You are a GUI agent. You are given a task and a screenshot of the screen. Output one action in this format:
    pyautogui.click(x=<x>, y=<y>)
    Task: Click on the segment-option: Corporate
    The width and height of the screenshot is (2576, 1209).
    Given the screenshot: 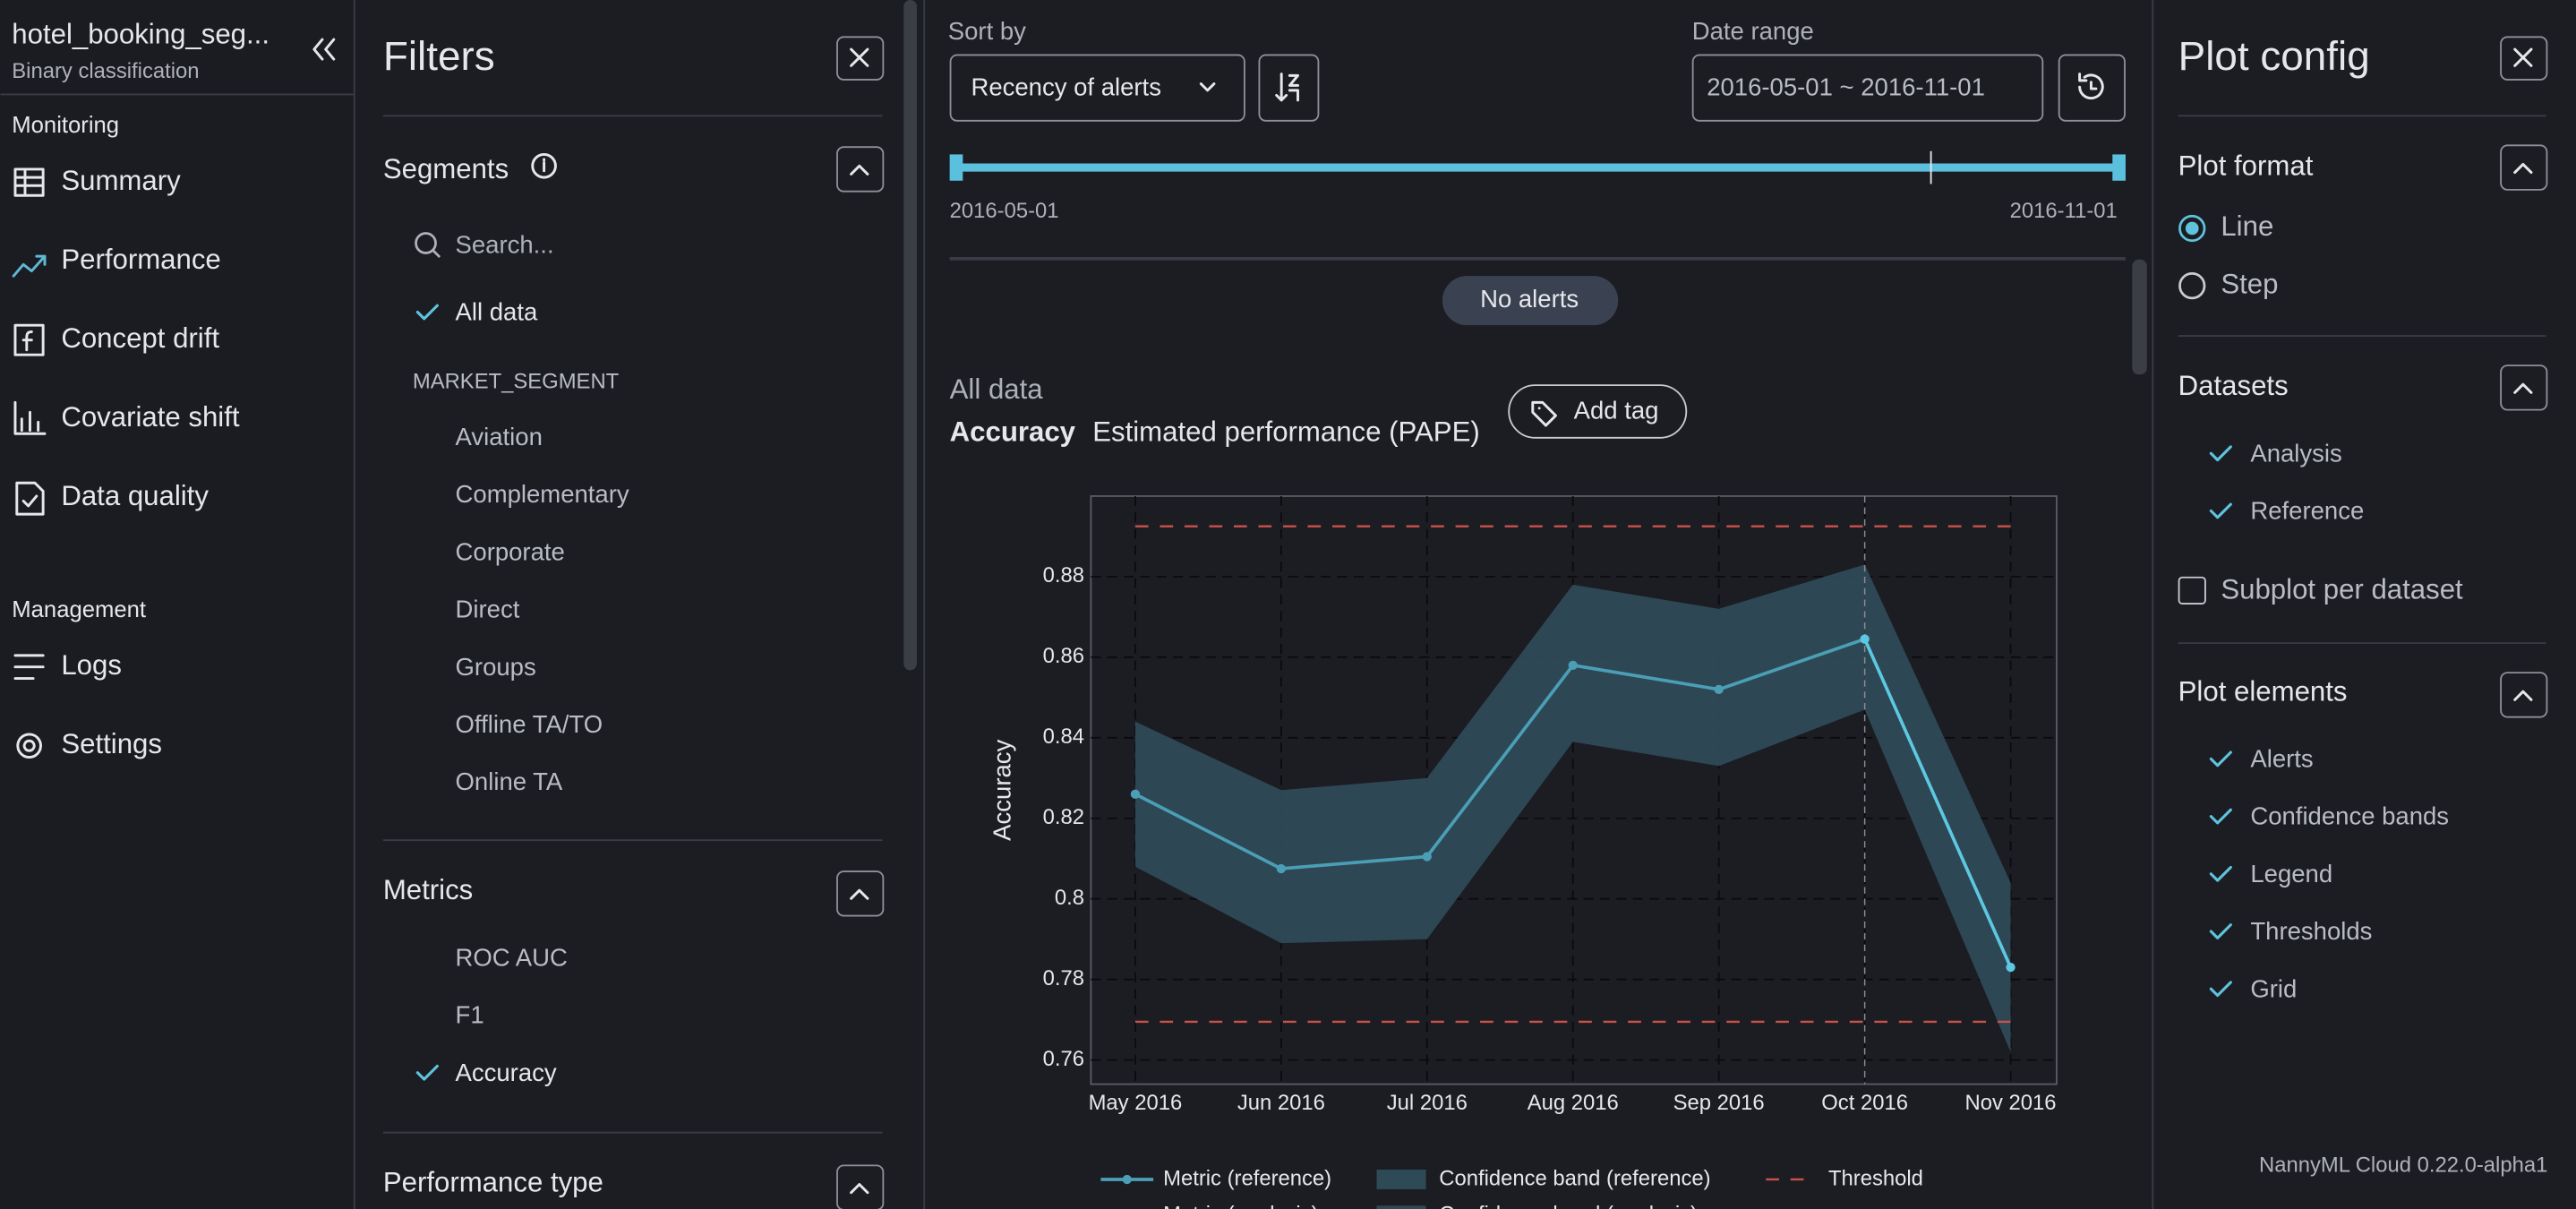 What is the action you would take?
    pyautogui.click(x=511, y=551)
    